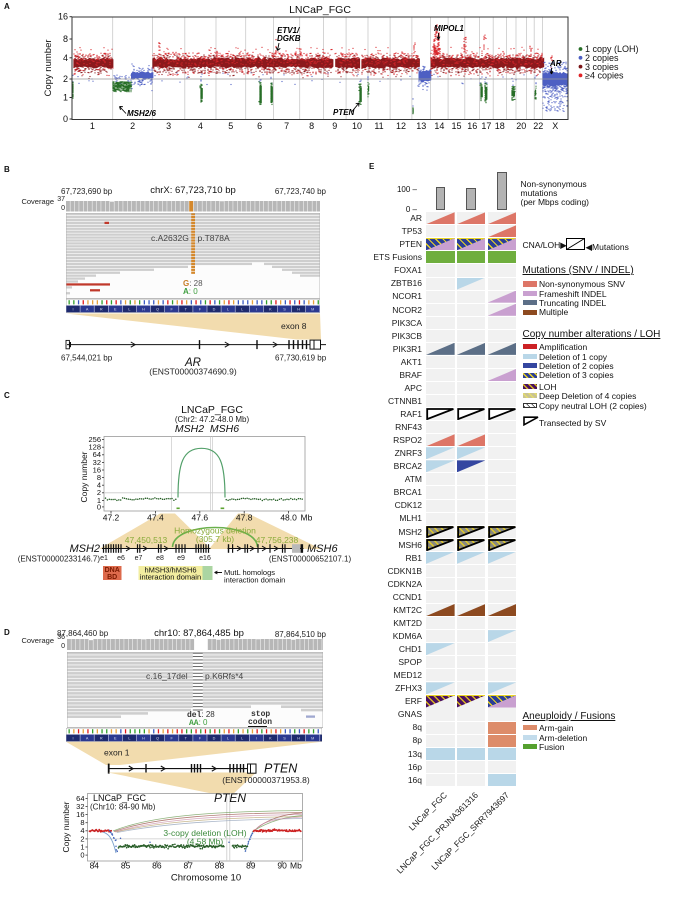 The image size is (674, 910). What do you see at coordinates (84, 549) in the screenshot?
I see `svg-text: MSH2` at bounding box center [84, 549].